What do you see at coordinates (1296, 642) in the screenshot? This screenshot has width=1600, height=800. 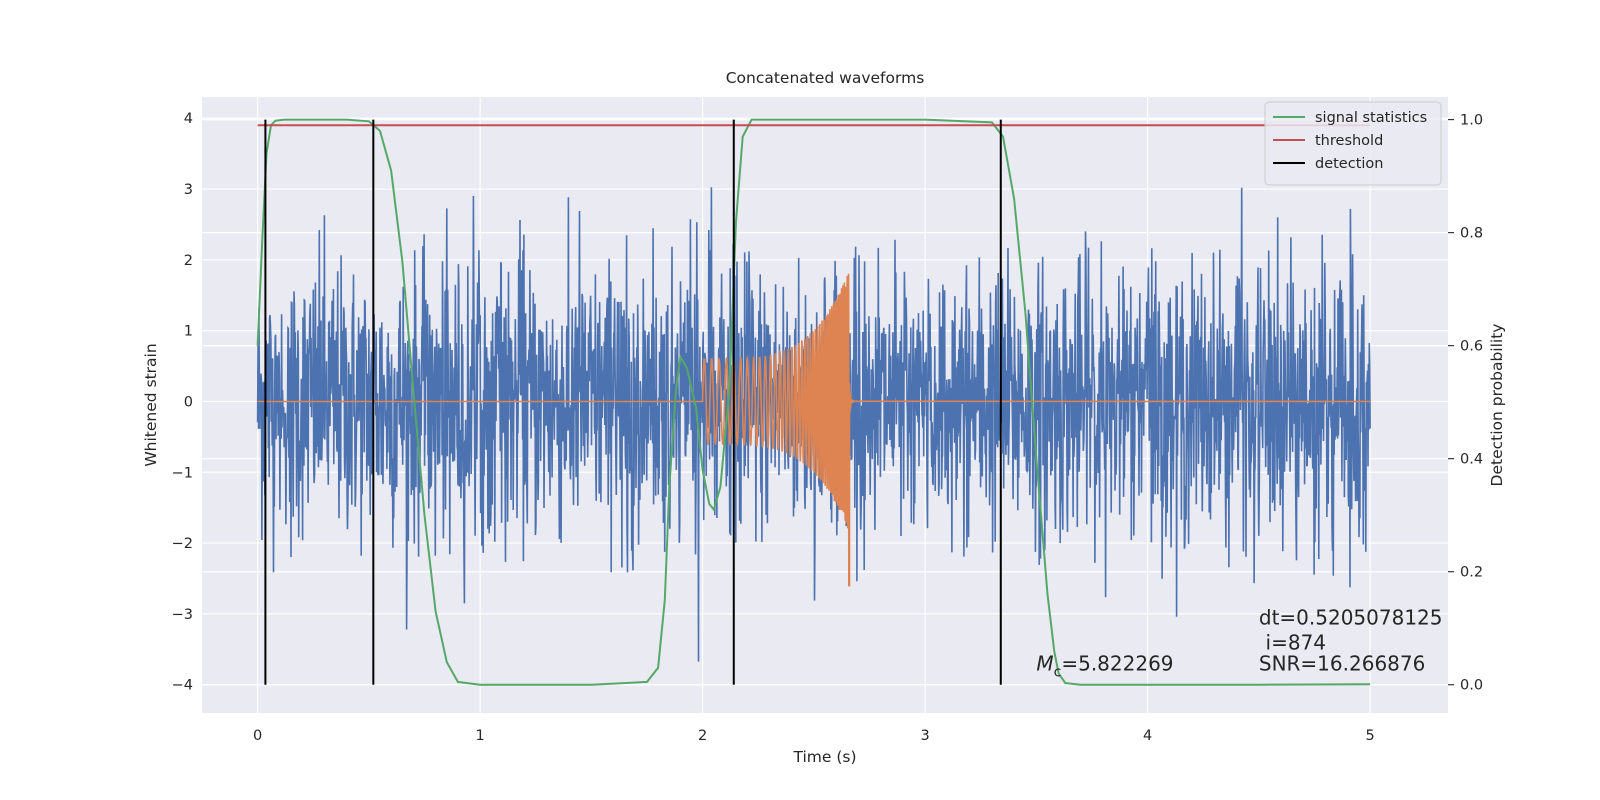 I see `annotation: i=874` at bounding box center [1296, 642].